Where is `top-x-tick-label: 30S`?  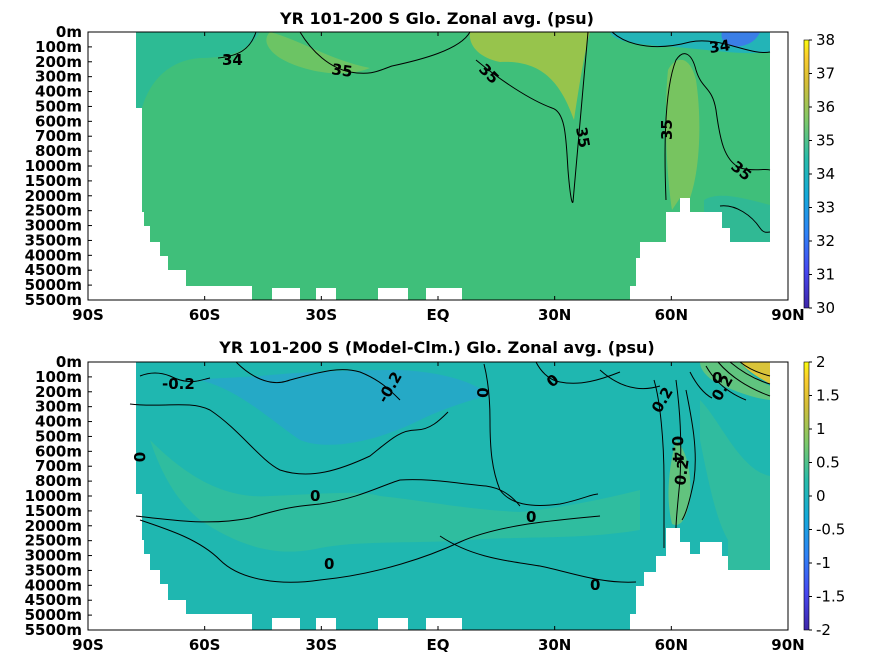 top-x-tick-label: 30S is located at coordinates (321, 315).